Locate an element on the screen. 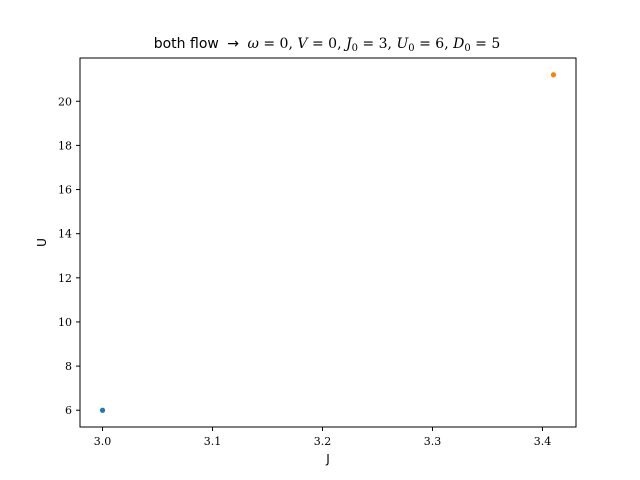  y-tick-label: 18 is located at coordinates (65, 145).